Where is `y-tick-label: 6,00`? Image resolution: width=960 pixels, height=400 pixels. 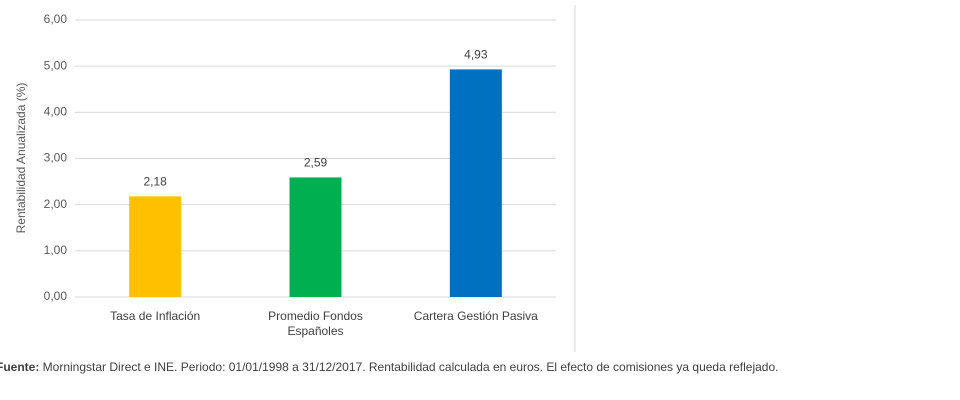
y-tick-label: 6,00 is located at coordinates (56, 19).